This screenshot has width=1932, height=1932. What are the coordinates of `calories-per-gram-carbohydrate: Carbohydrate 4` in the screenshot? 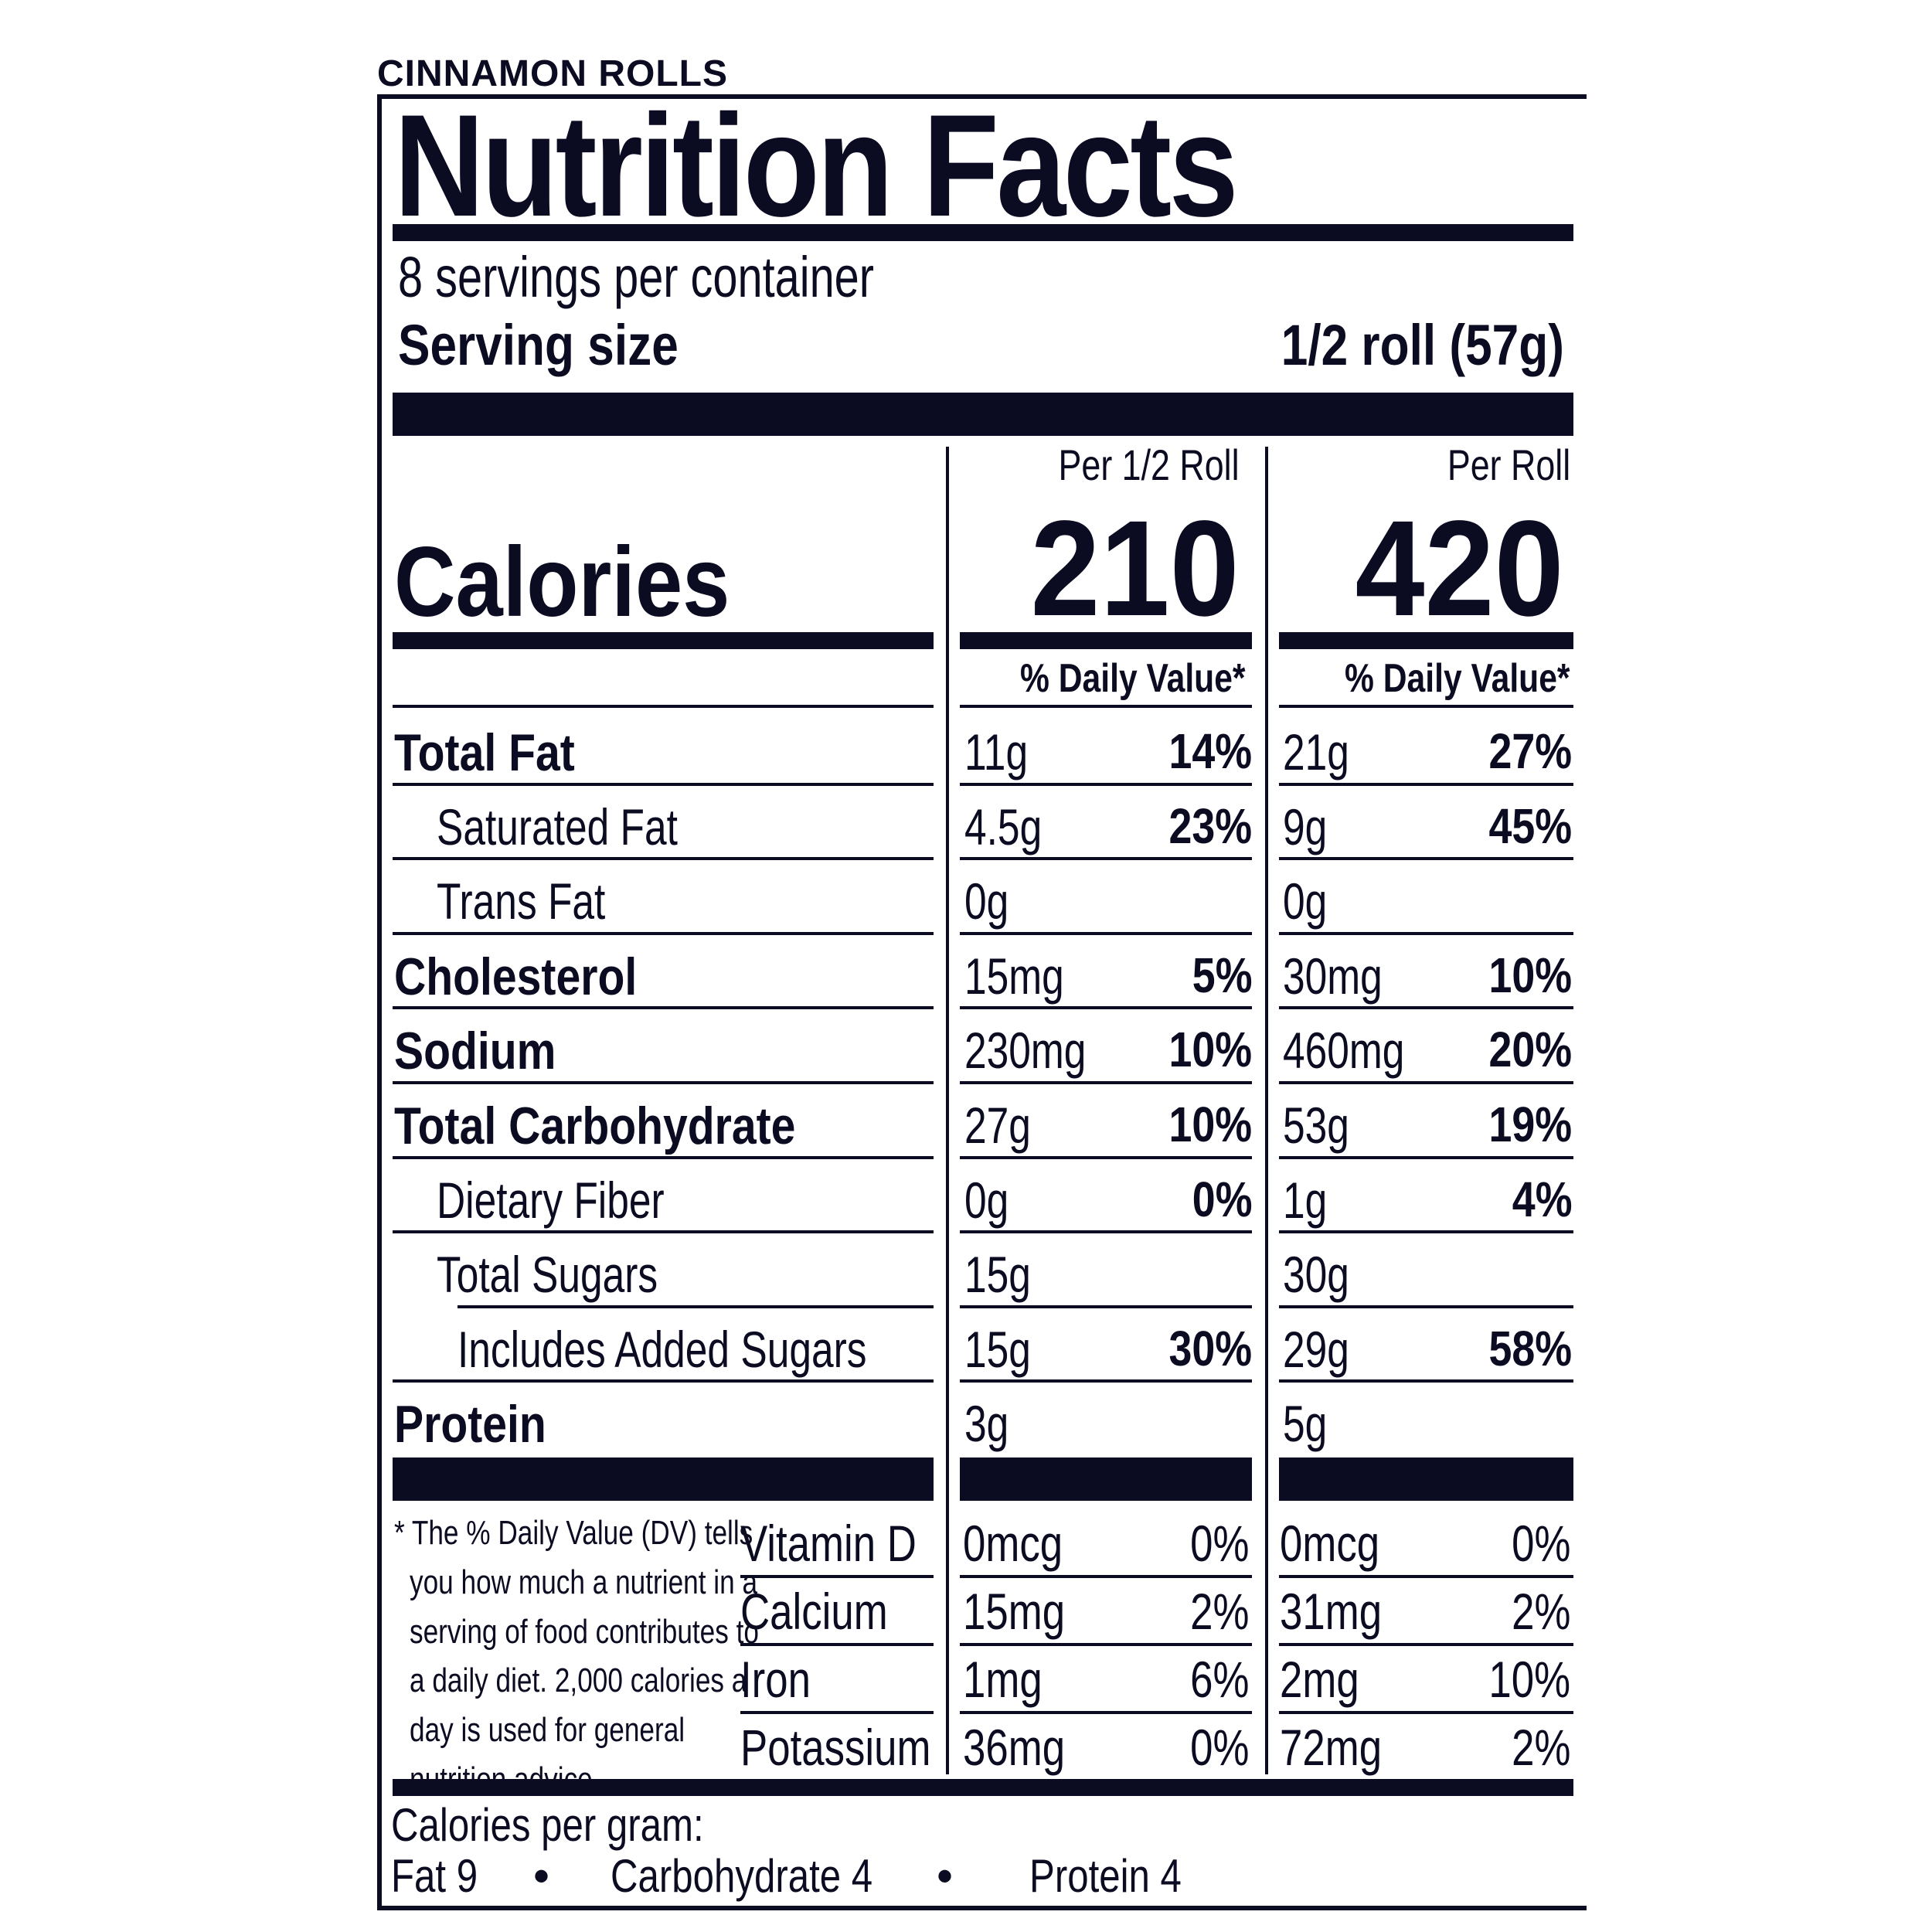 It's located at (742, 1876).